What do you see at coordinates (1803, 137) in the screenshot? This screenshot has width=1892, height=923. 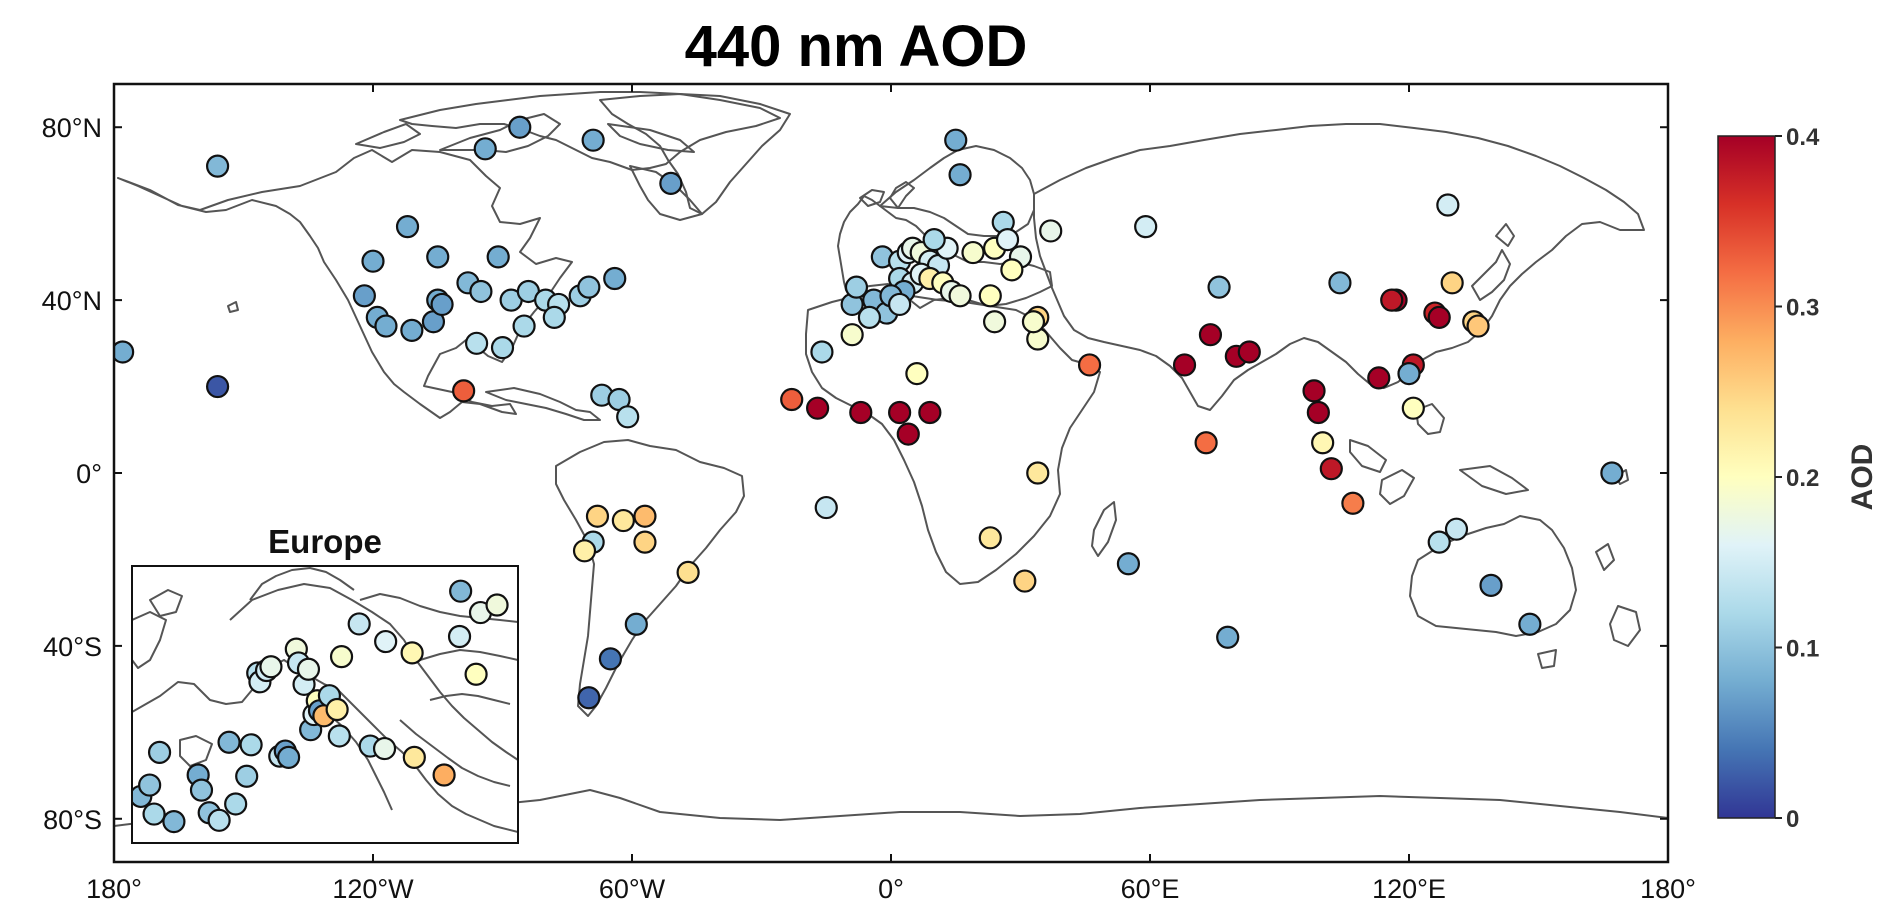 I see `colorbar-tick-label: 0.4` at bounding box center [1803, 137].